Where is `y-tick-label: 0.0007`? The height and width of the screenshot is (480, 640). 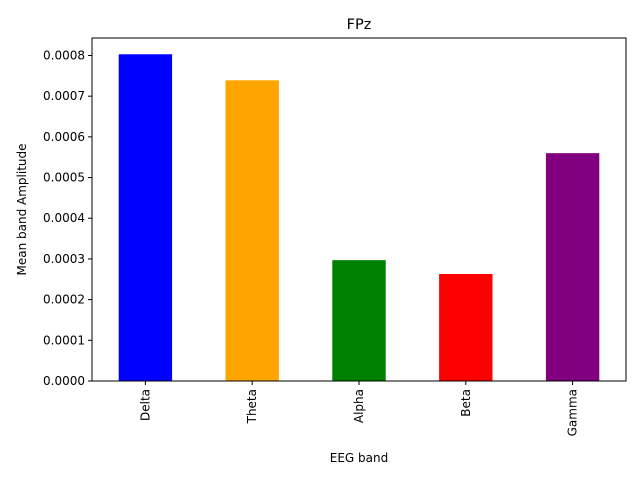
y-tick-label: 0.0007 is located at coordinates (64, 96).